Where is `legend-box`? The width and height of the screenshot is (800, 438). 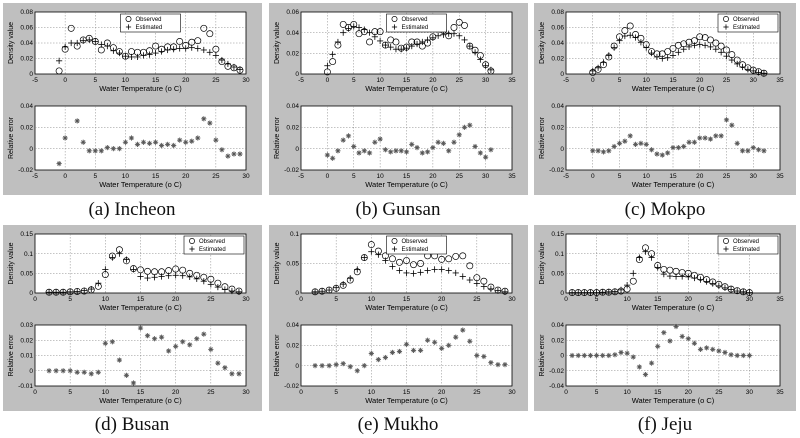 legend-box is located at coordinates (416, 23).